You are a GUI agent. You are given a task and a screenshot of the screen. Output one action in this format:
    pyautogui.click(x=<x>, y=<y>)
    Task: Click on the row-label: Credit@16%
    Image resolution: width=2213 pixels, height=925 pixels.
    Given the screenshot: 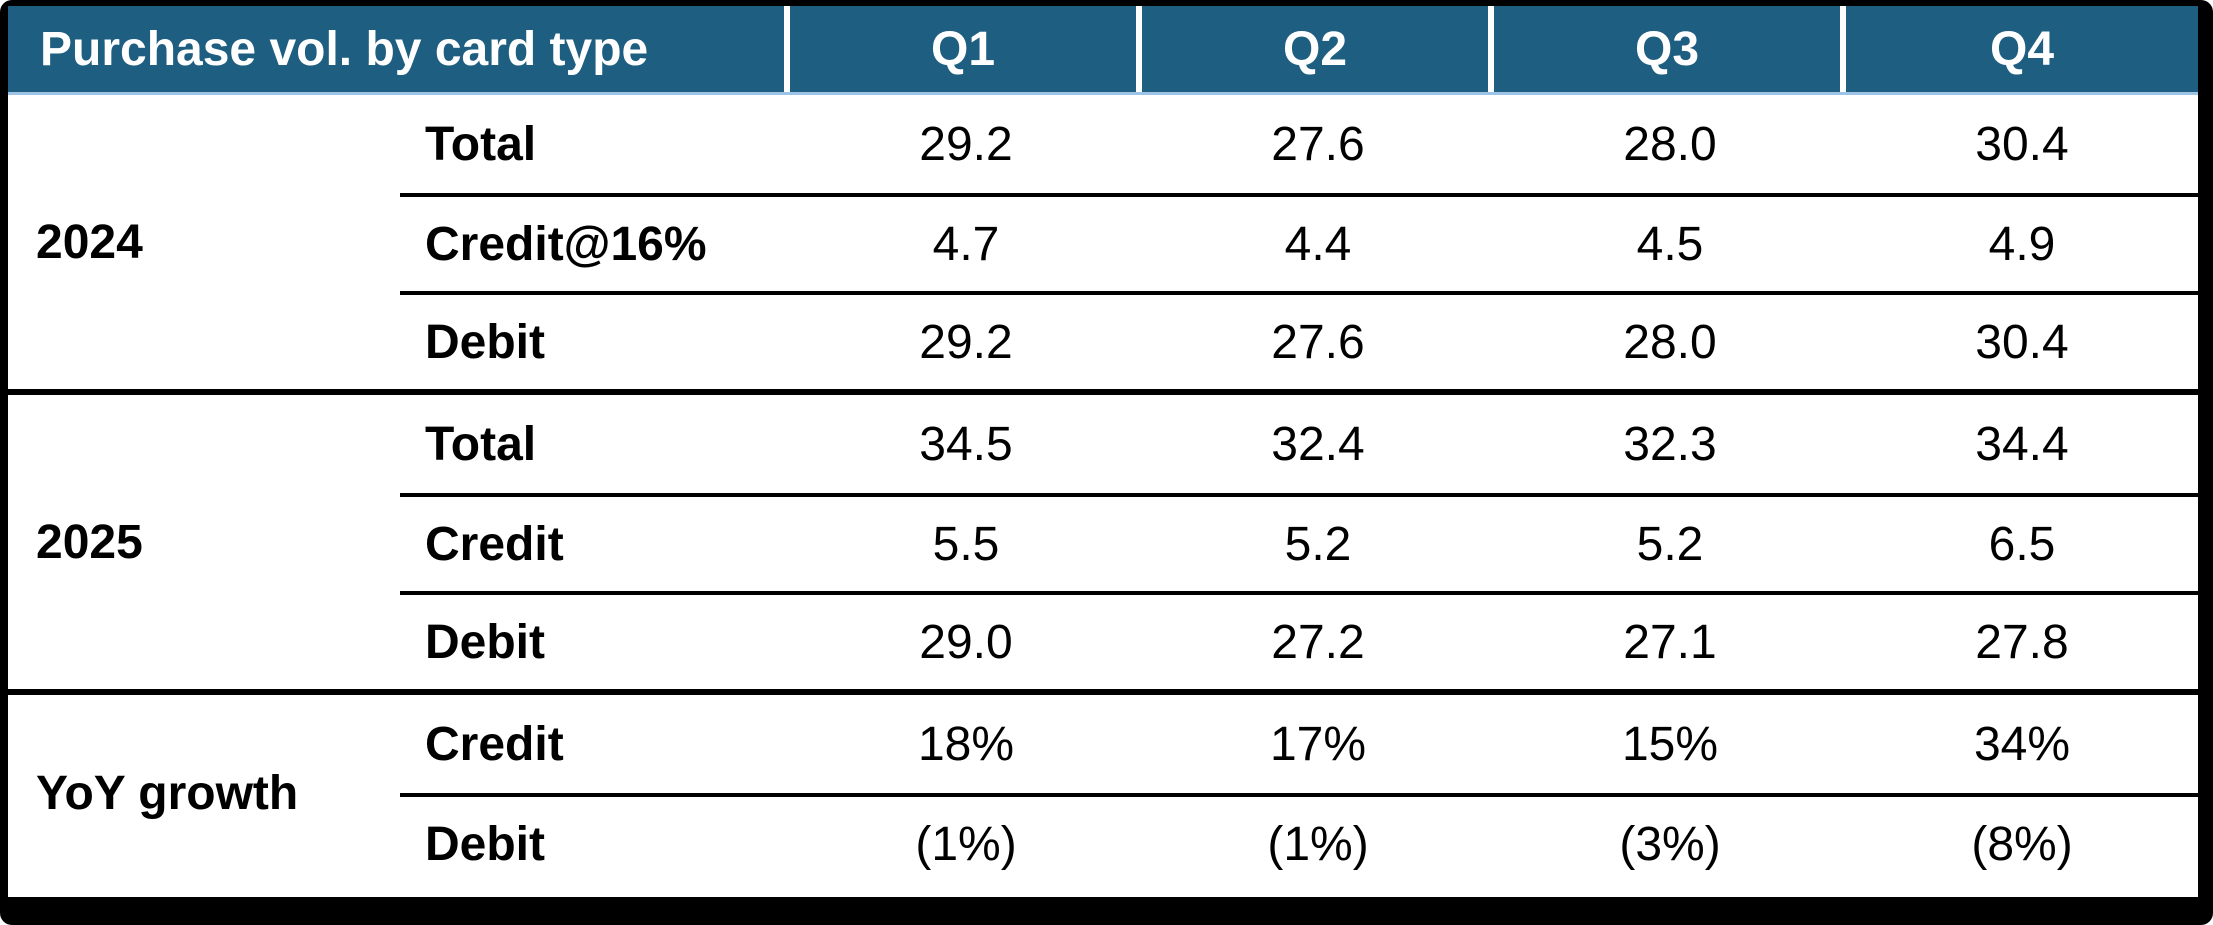 What is the action you would take?
    pyautogui.click(x=595, y=242)
    